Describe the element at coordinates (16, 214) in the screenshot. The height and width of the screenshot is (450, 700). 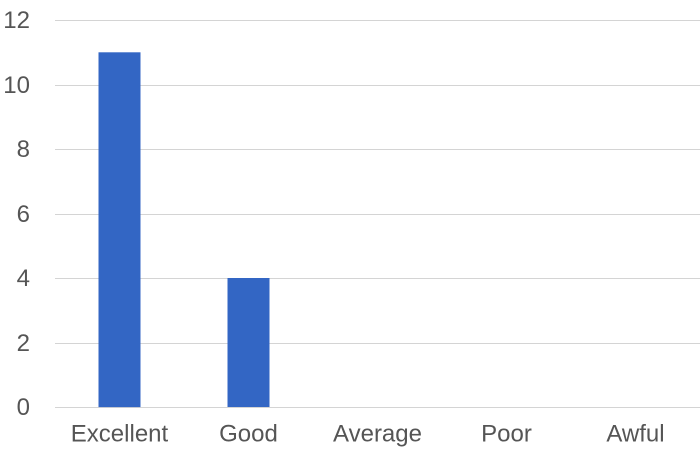
I see `y-axis-tick-labels: 0 2 4 6 8 10 12` at that location.